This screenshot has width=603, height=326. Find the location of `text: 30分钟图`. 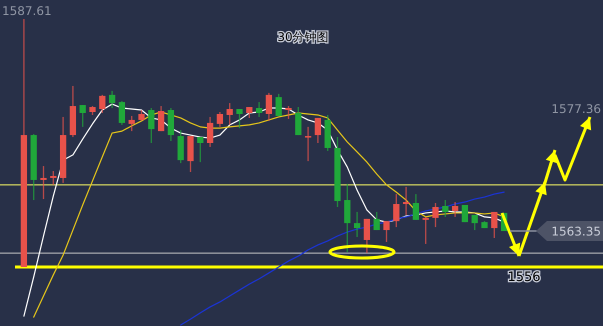

text: 30分钟图 is located at coordinates (303, 37).